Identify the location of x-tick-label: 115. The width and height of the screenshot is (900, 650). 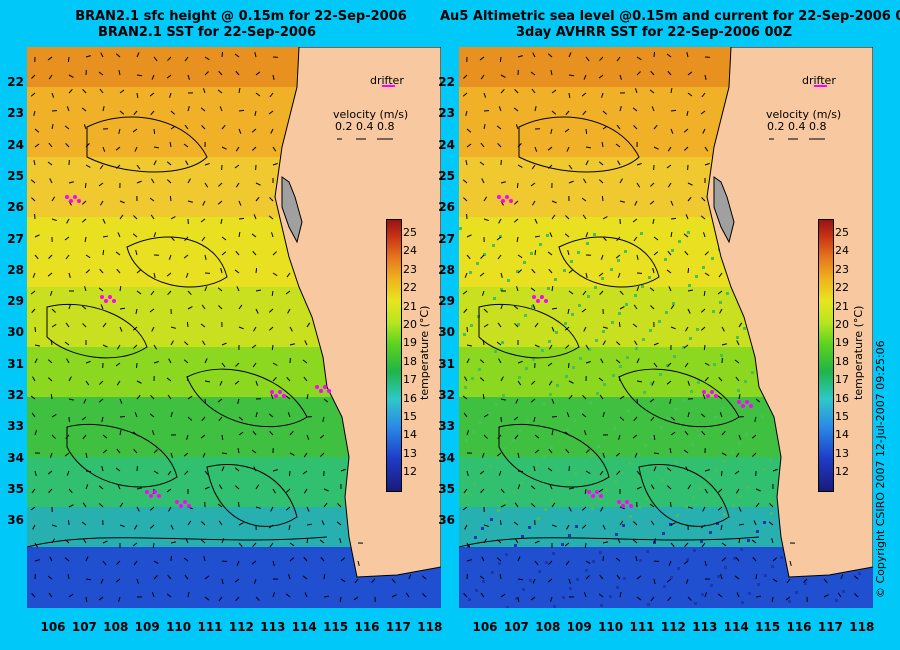
(336, 627).